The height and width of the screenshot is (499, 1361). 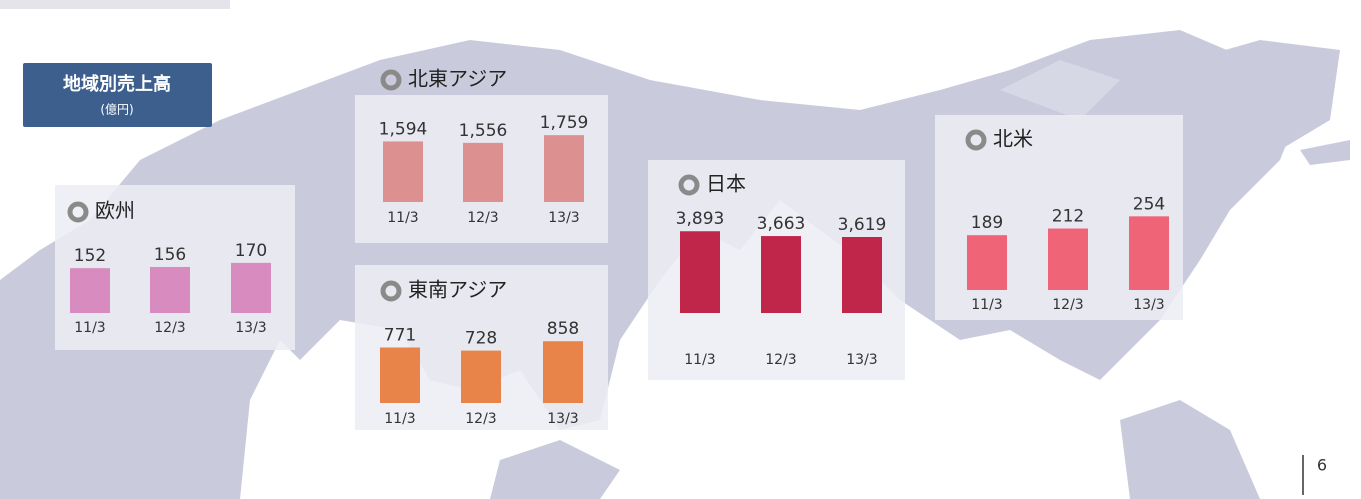 What do you see at coordinates (90, 256) in the screenshot?
I see `value-label: 152` at bounding box center [90, 256].